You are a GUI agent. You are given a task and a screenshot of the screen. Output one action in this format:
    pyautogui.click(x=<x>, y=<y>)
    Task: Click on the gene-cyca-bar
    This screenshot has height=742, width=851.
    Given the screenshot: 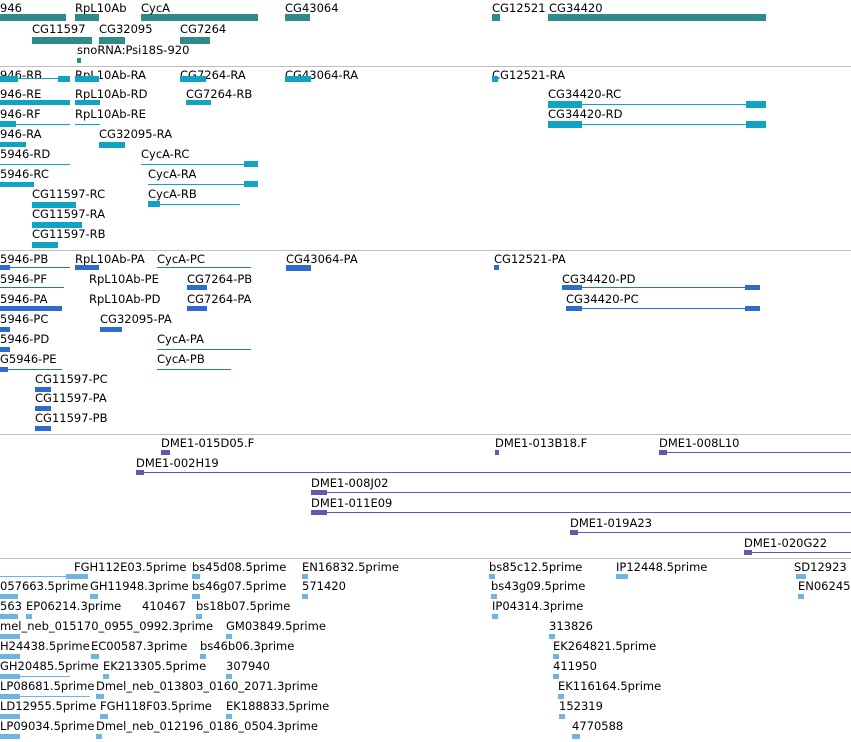 What is the action you would take?
    pyautogui.click(x=199, y=17)
    